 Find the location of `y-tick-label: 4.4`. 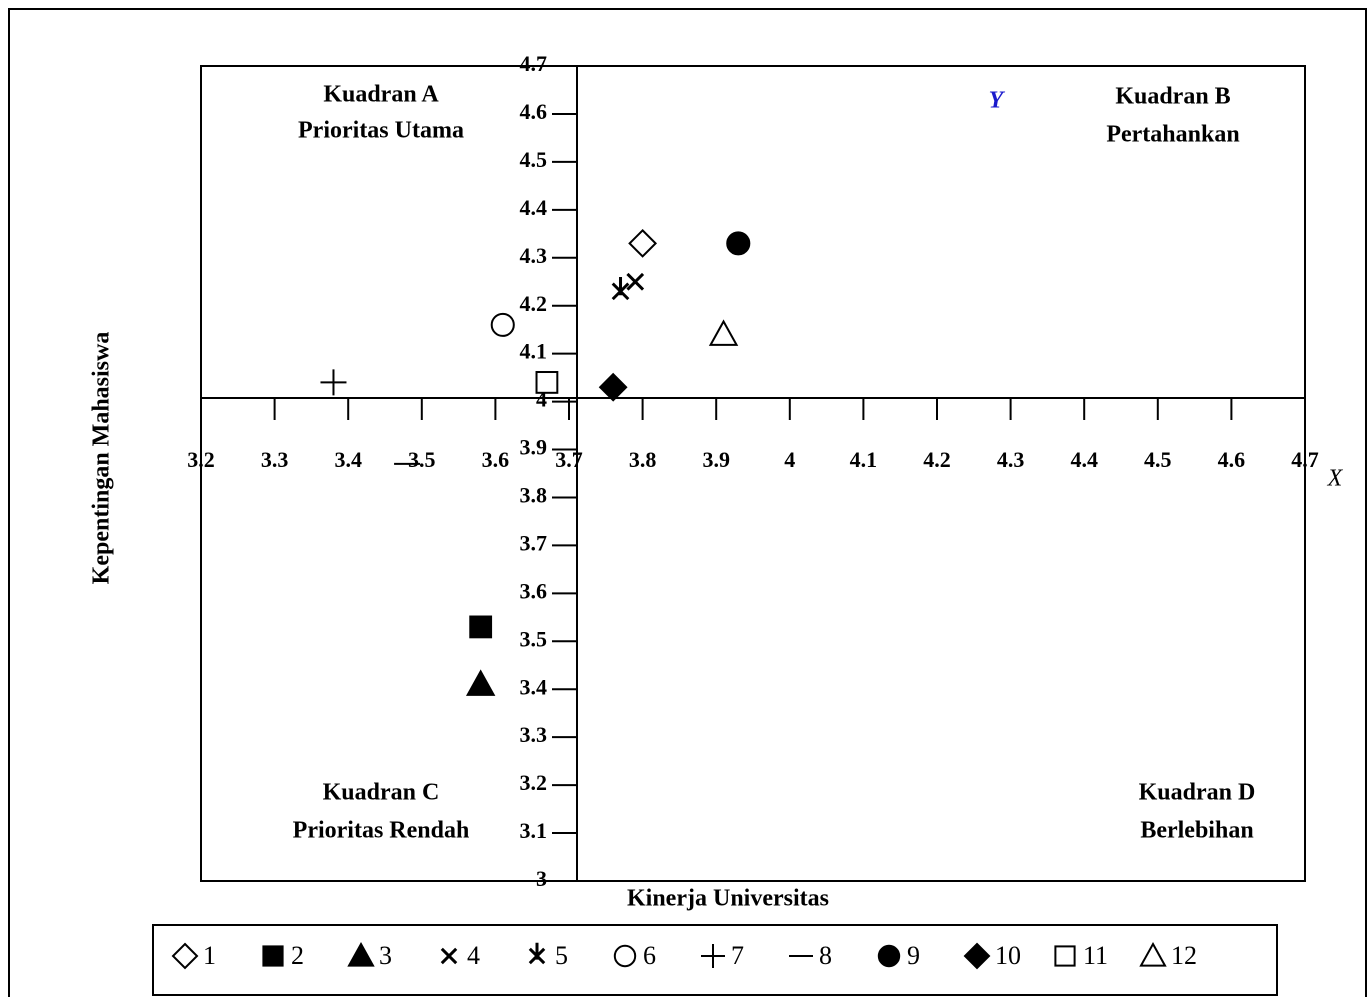

y-tick-label: 4.4 is located at coordinates (534, 207).